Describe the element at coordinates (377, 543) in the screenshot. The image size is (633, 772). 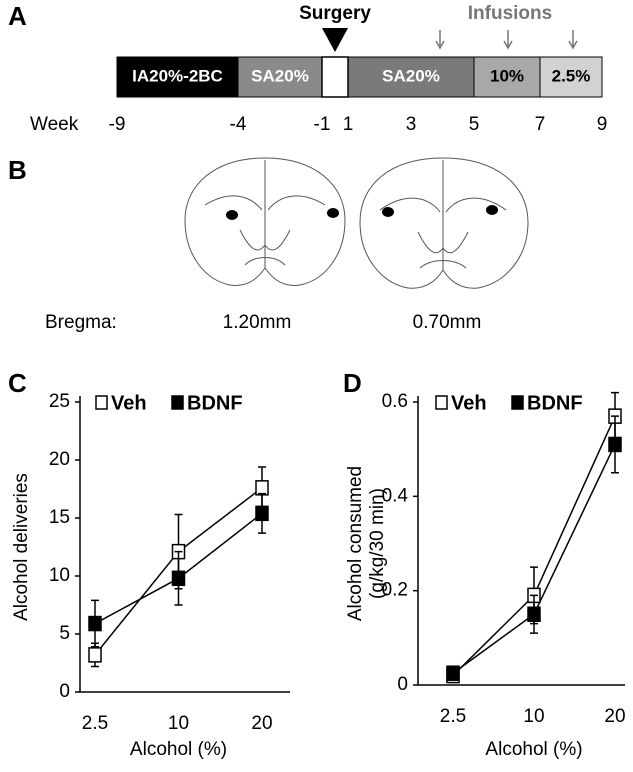
I see `y-axis-label: (g/kg/30 min)` at that location.